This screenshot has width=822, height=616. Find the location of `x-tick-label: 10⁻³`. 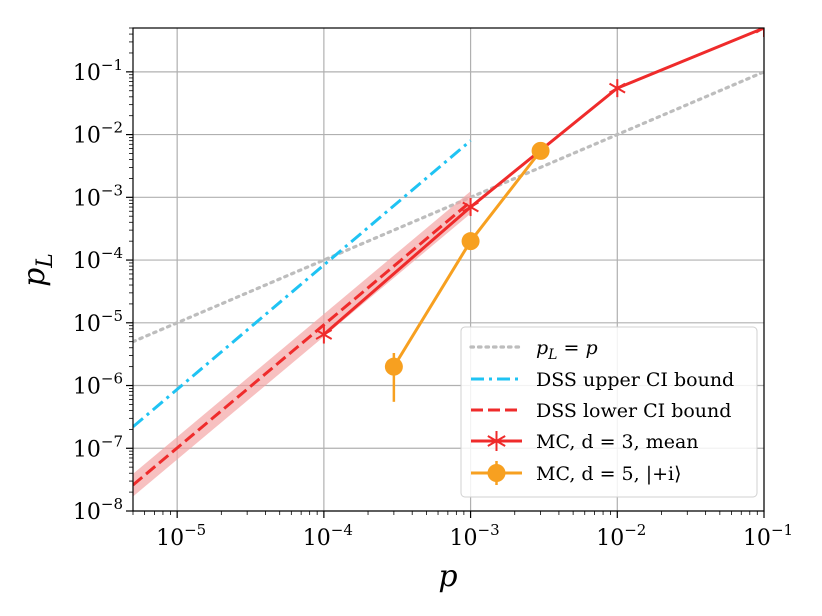

x-tick-label: 10⁻³ is located at coordinates (475, 536).